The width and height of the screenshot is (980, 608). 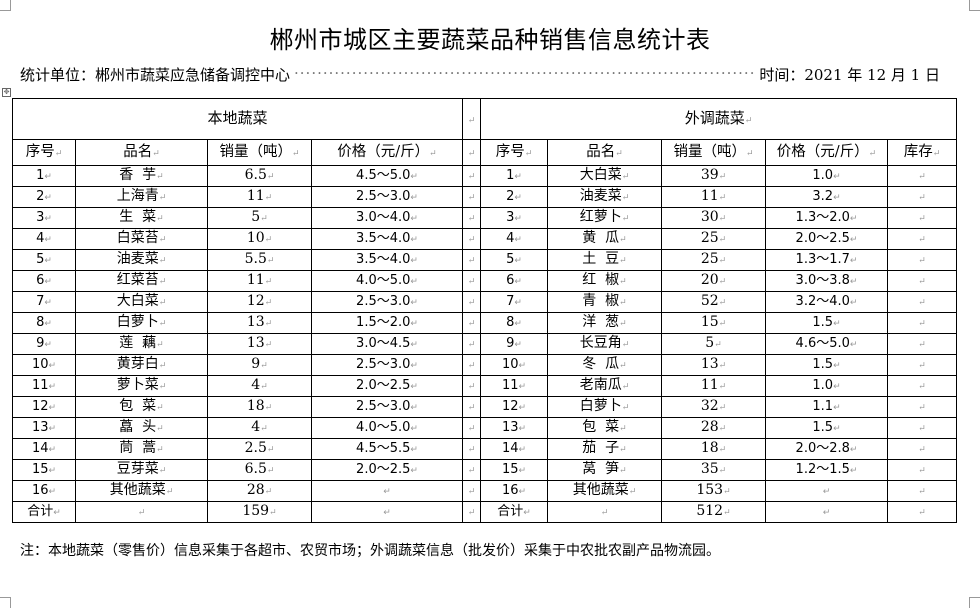 I want to click on local-volume-cell: 5.5, so click(x=259, y=260).